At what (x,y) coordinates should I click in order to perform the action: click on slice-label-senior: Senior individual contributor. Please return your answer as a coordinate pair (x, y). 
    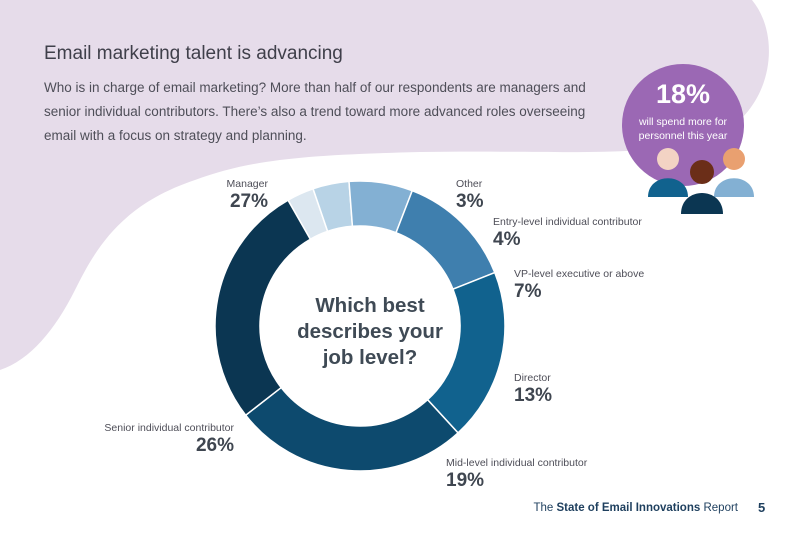
    Looking at the image, I should click on (169, 428).